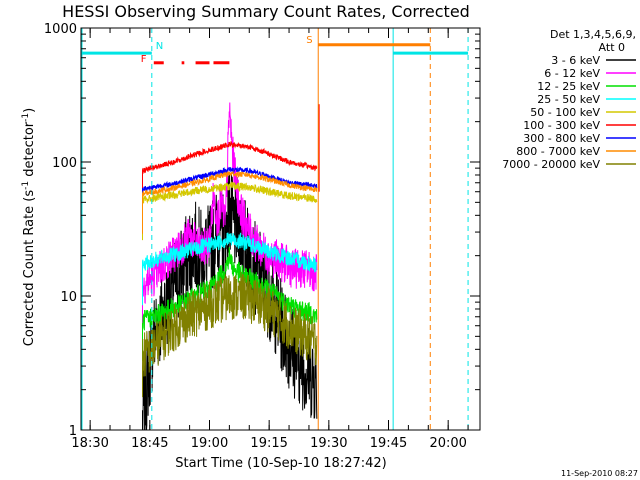  I want to click on x-tick-label-7: 20:00, so click(447, 443).